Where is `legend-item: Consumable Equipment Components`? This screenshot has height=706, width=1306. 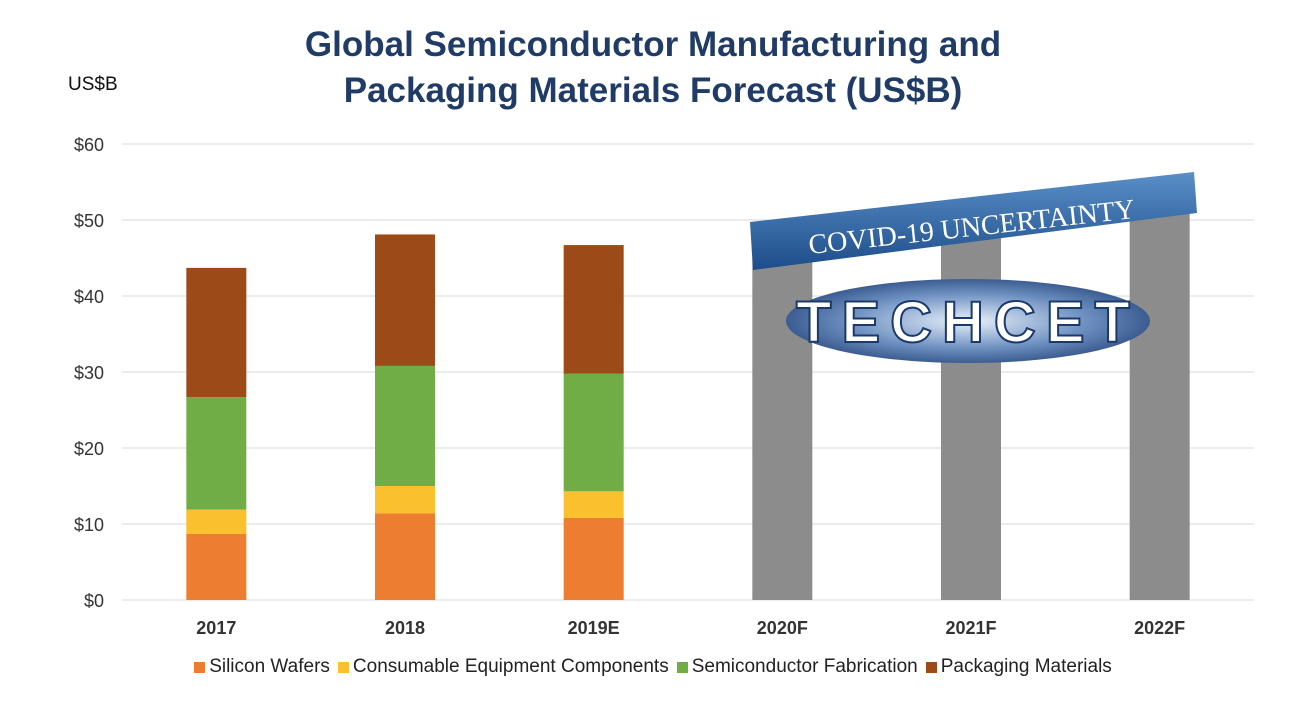 legend-item: Consumable Equipment Components is located at coordinates (503, 667).